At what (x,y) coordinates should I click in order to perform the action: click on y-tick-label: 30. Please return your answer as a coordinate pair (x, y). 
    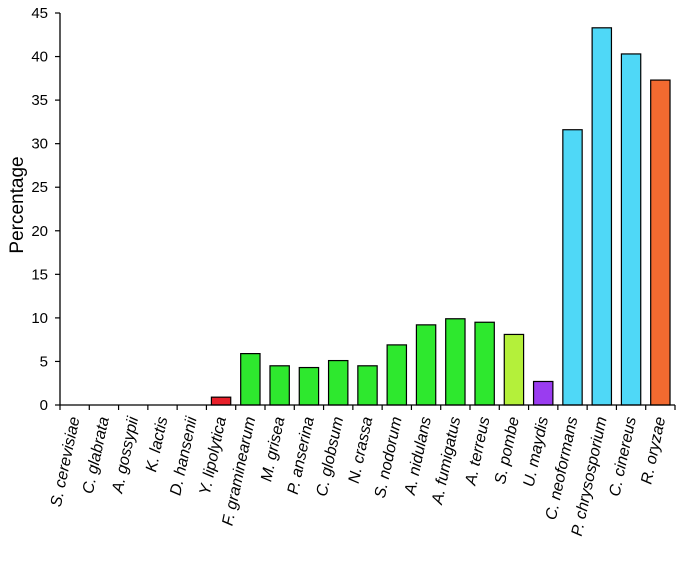
    Looking at the image, I should click on (39, 144).